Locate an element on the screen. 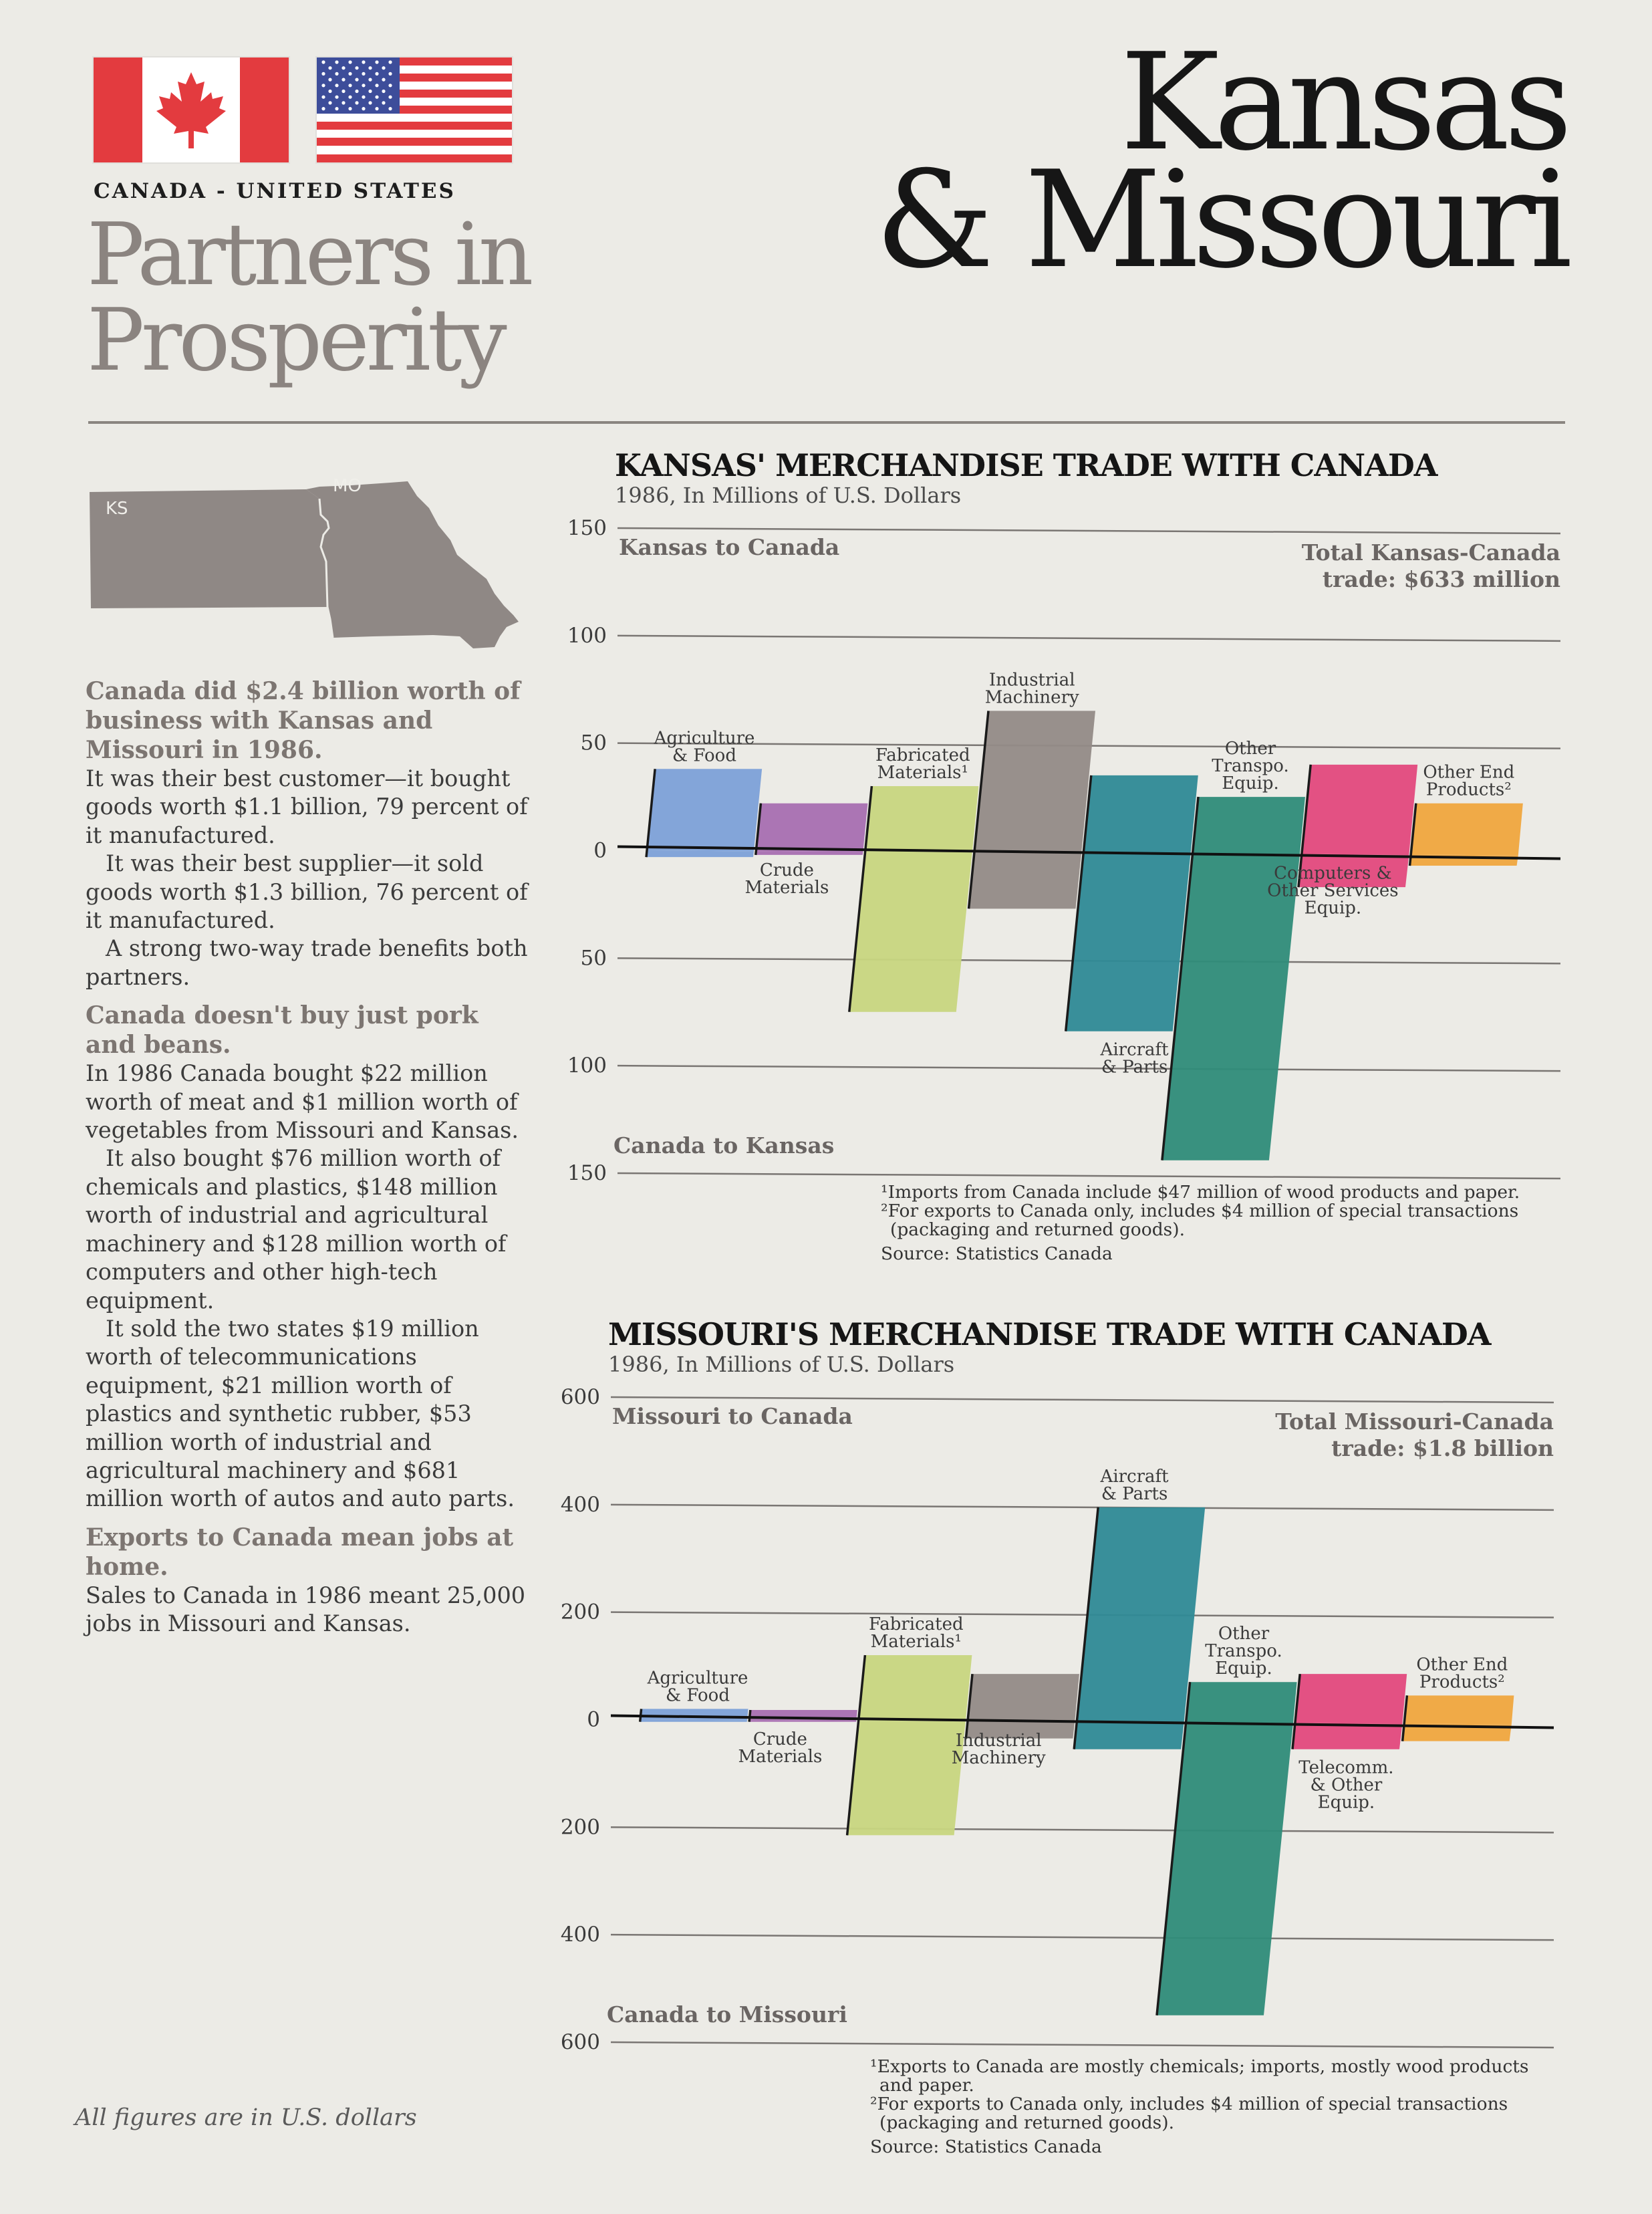 The image size is (1652, 2214). y-tick-label: 50 is located at coordinates (594, 743).